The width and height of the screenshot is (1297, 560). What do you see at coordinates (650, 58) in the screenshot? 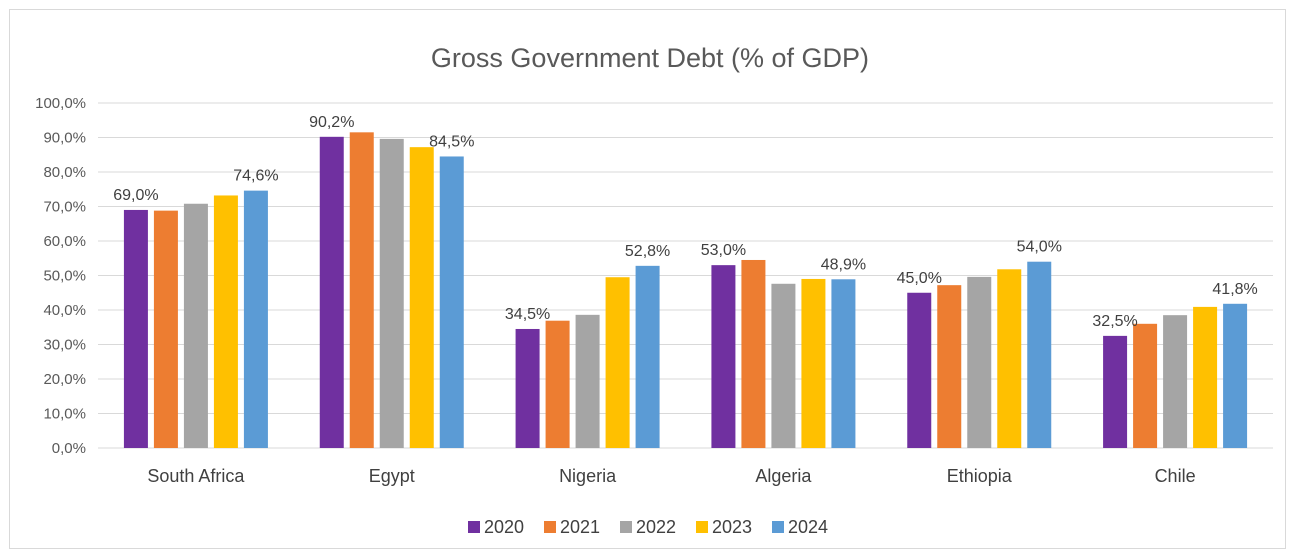
I see `chart-title: Gross Government Debt (% of GDP)` at bounding box center [650, 58].